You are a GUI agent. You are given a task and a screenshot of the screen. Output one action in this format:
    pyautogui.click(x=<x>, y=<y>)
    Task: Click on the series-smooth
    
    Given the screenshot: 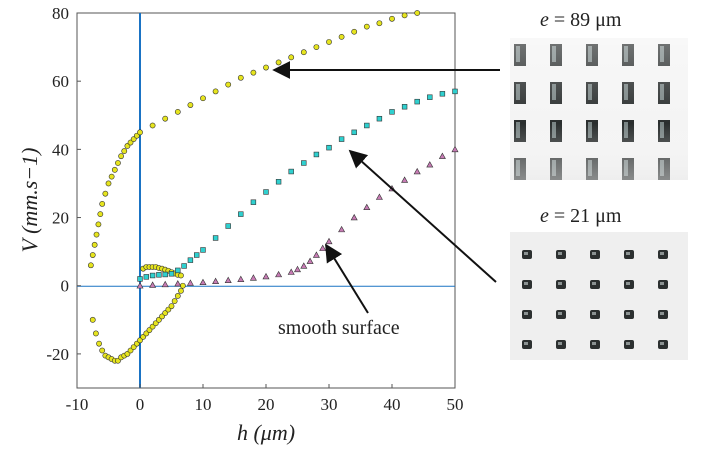 What is the action you would take?
    pyautogui.click(x=297, y=217)
    